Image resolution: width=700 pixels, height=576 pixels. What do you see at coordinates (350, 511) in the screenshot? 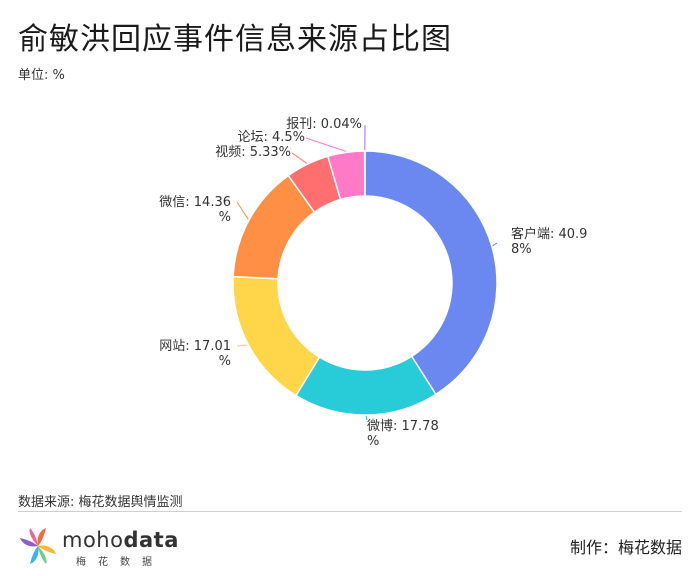
I see `footer-divider` at bounding box center [350, 511].